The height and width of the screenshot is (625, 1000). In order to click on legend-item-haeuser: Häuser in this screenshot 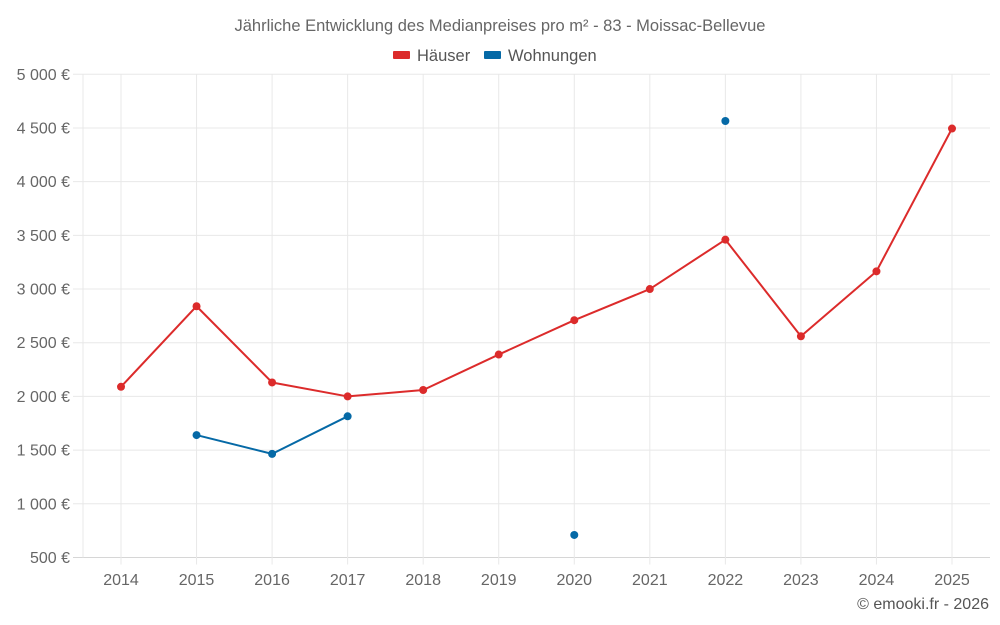, I will do `click(432, 56)`.